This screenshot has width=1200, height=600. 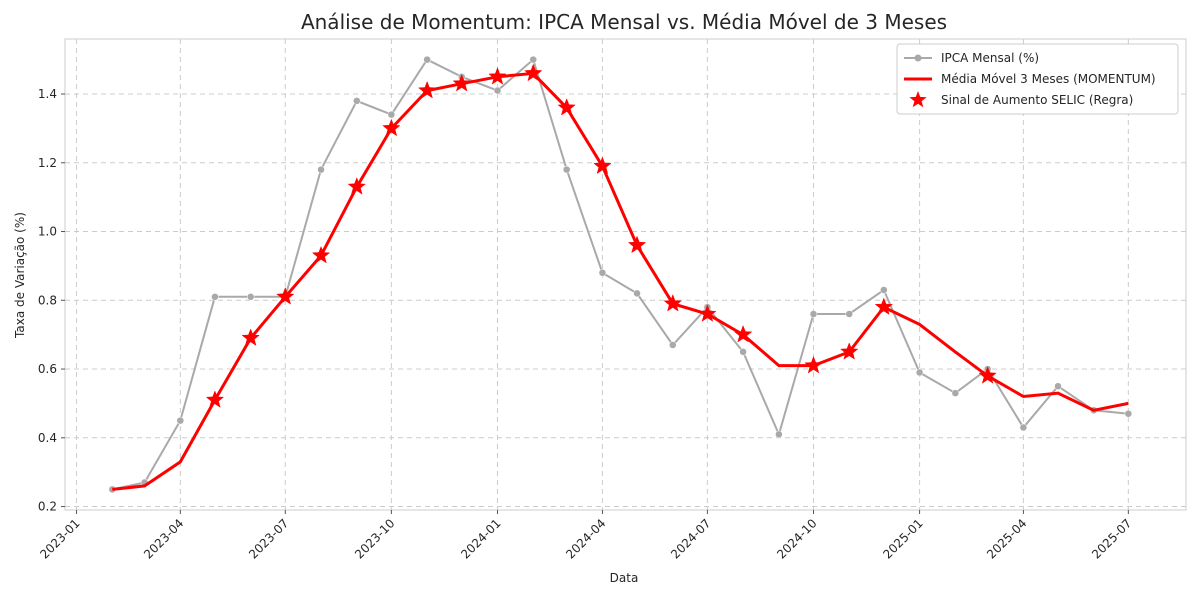 I want to click on x-tick-label: 2024-01, so click(x=480, y=538).